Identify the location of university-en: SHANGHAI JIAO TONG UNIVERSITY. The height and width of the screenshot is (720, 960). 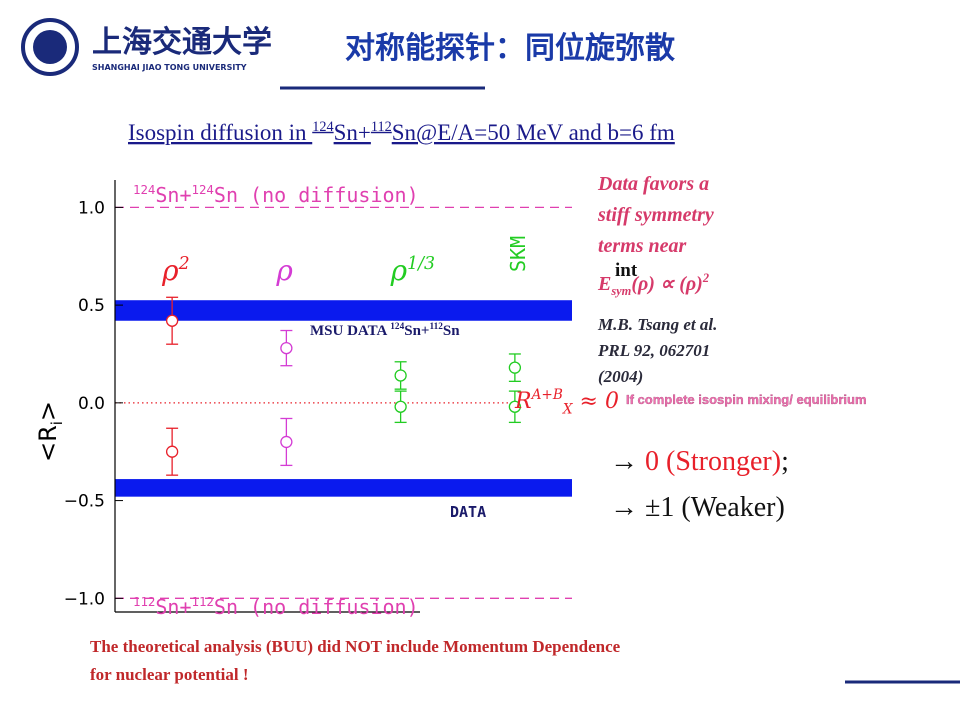
(169, 67).